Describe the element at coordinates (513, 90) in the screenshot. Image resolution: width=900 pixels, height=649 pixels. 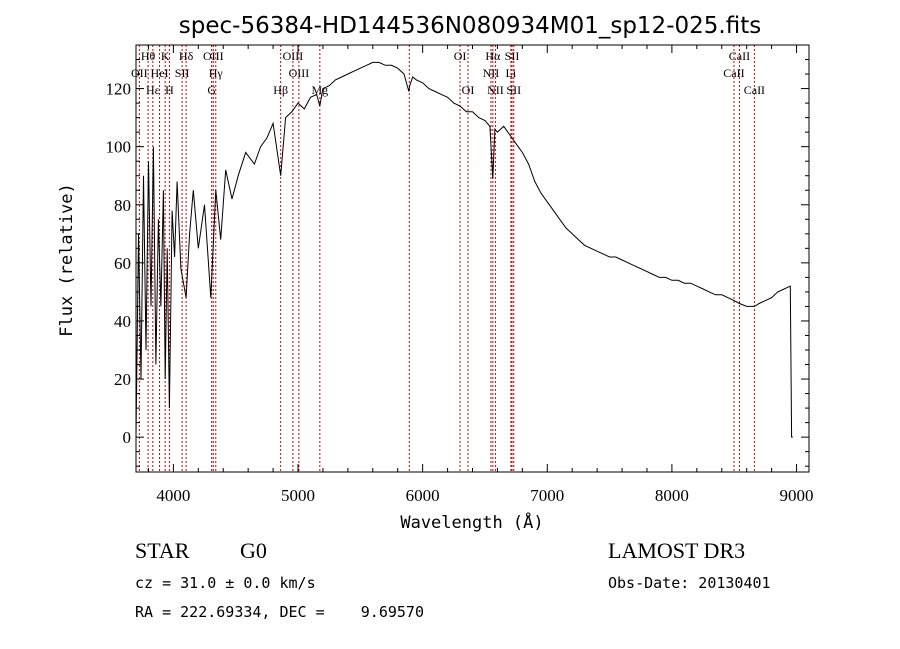
I see `line-label-23: SII` at that location.